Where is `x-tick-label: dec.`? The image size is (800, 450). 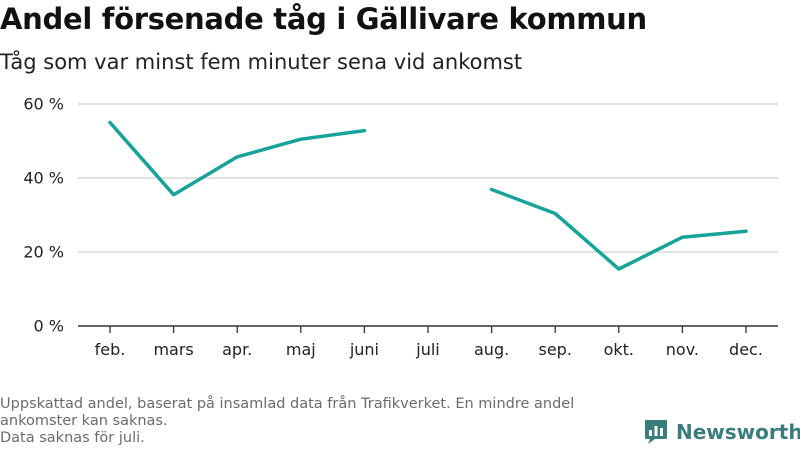 x-tick-label: dec. is located at coordinates (746, 349).